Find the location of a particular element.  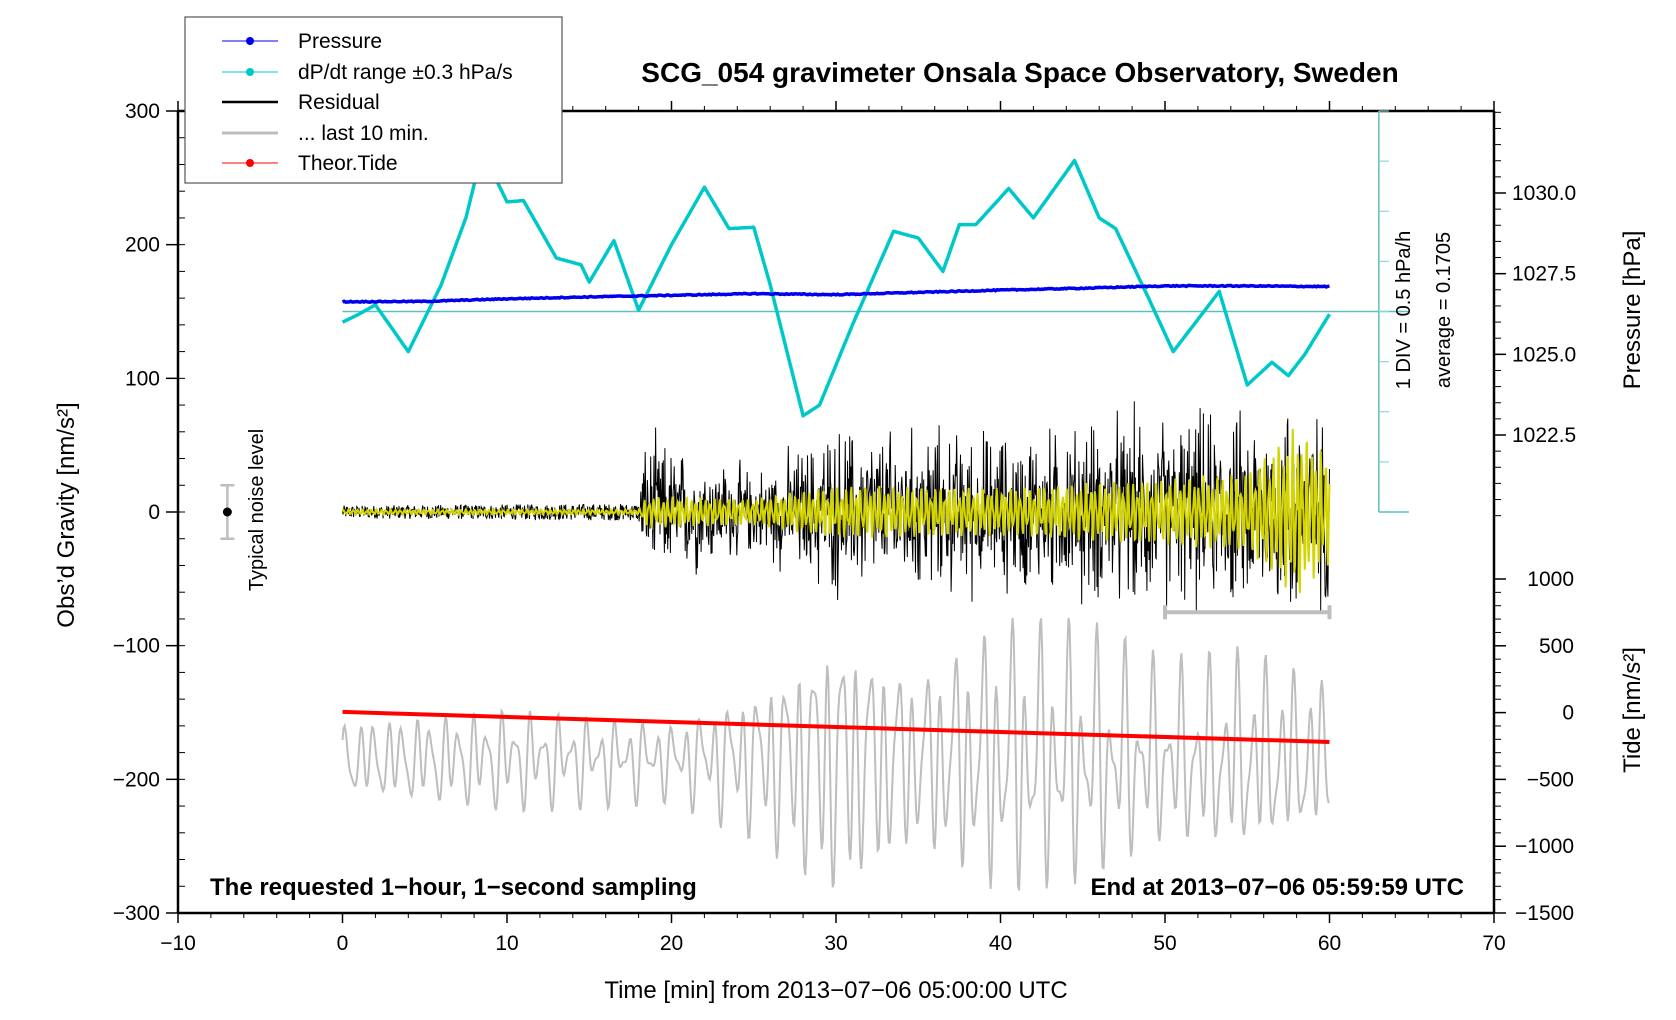

y-left-tick-label: −300 is located at coordinates (136, 913).